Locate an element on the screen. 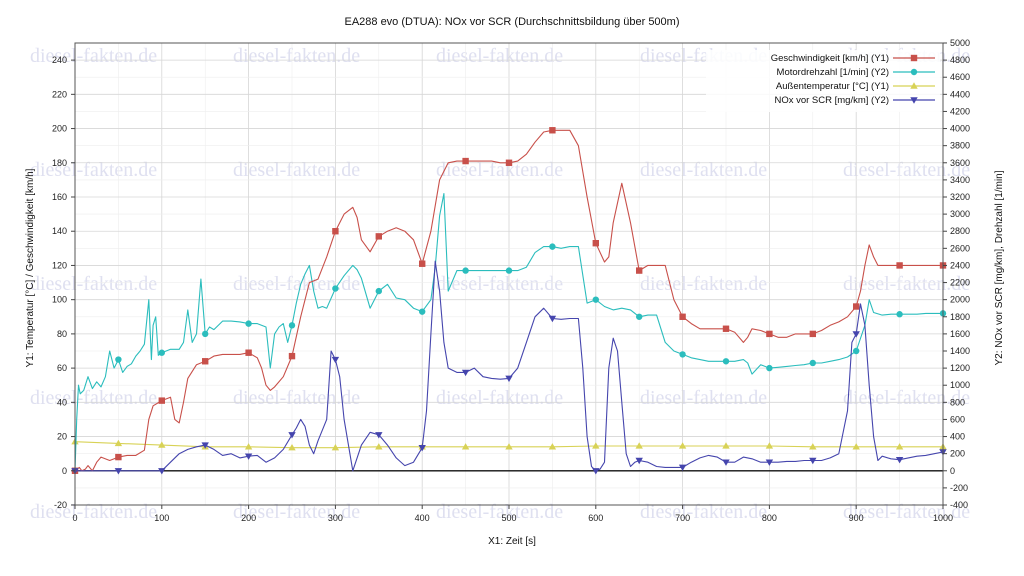 The width and height of the screenshot is (1024, 576). y-left-tick-label: 40 is located at coordinates (62, 402).